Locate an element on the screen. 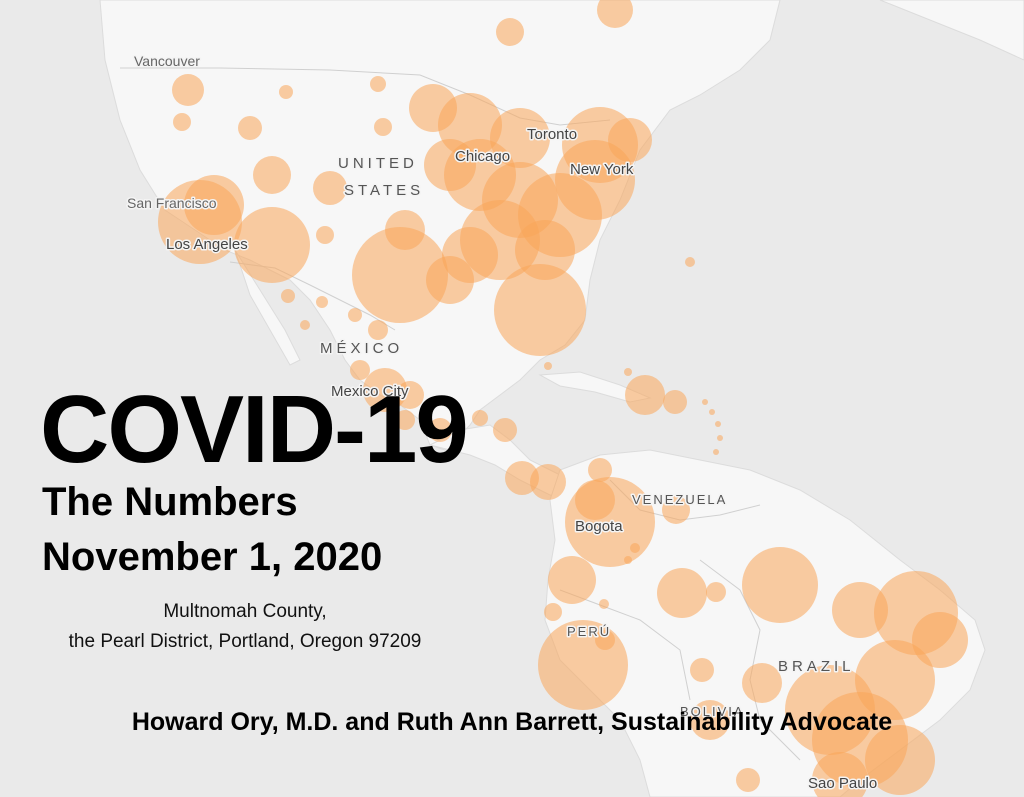 The height and width of the screenshot is (797, 1024). city-label-los-angeles: Los Angeles is located at coordinates (207, 244).